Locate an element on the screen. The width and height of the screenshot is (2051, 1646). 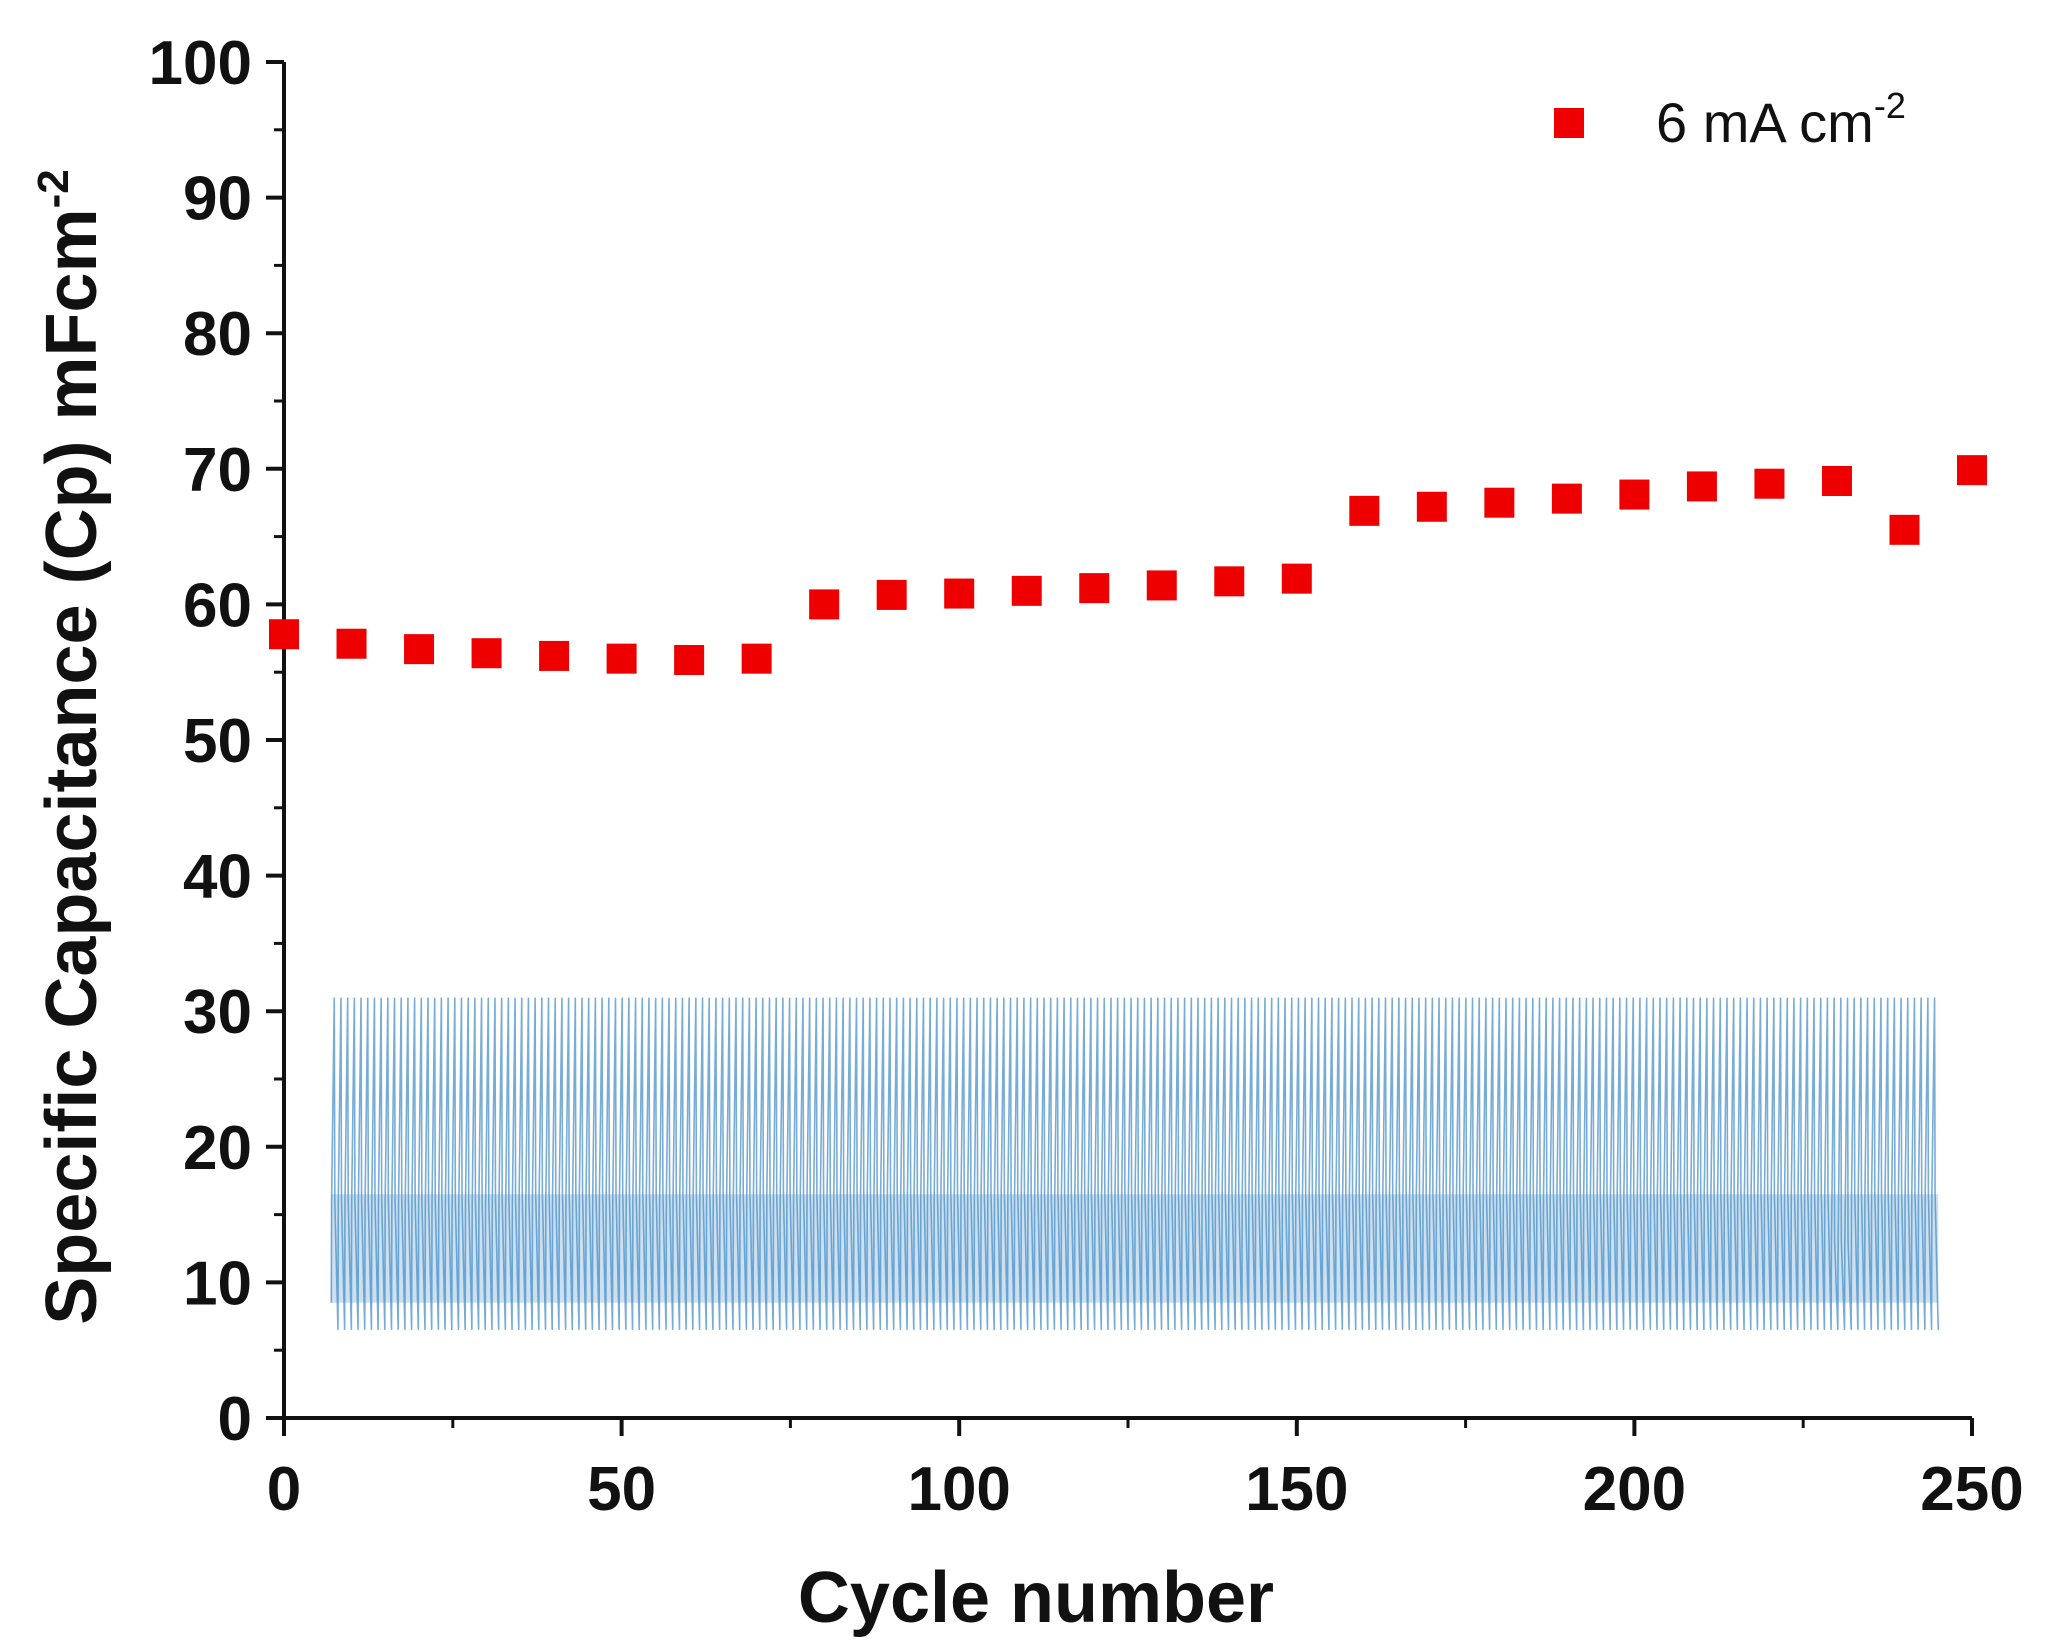
y-tick-label: 90 is located at coordinates (217, 199).